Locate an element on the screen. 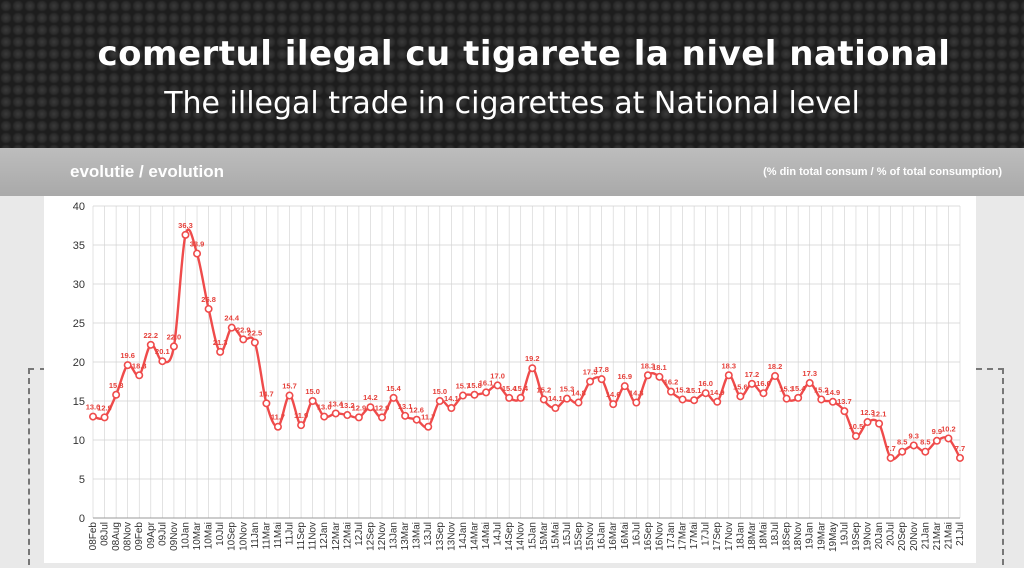 The width and height of the screenshot is (1024, 568). data-label: 13.4 is located at coordinates (335, 403).